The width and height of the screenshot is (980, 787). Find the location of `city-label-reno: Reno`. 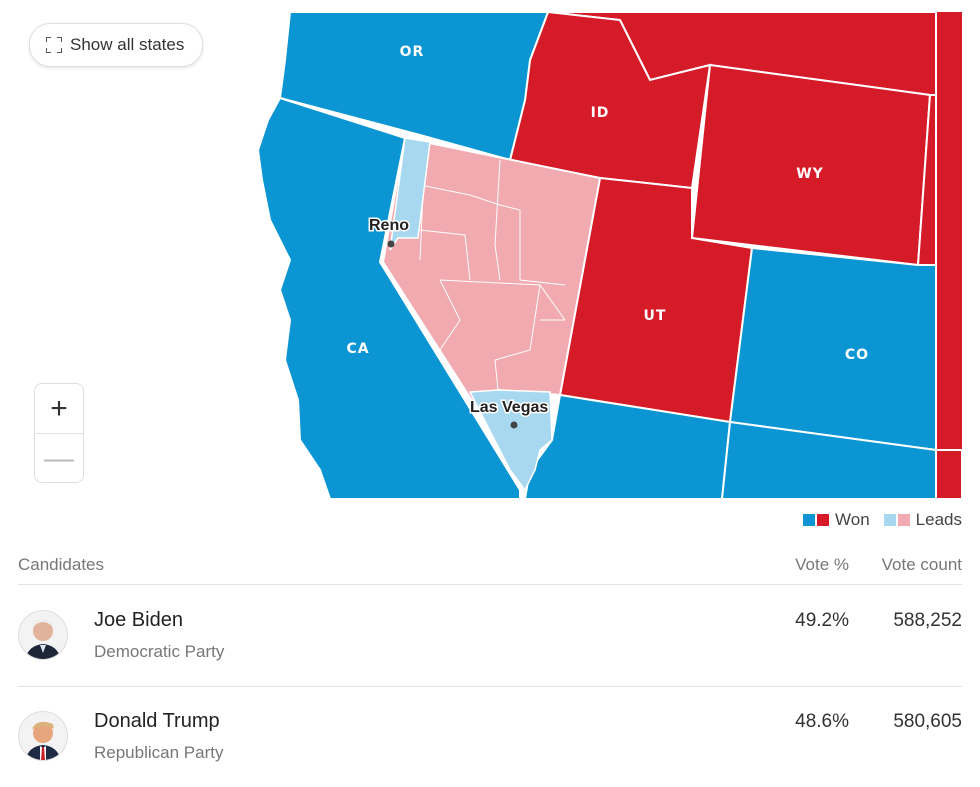

city-label-reno: Reno is located at coordinates (389, 225).